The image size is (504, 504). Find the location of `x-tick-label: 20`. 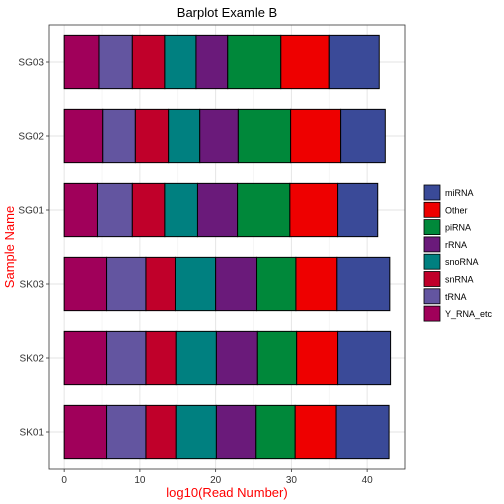

x-tick-label: 20 is located at coordinates (216, 480).